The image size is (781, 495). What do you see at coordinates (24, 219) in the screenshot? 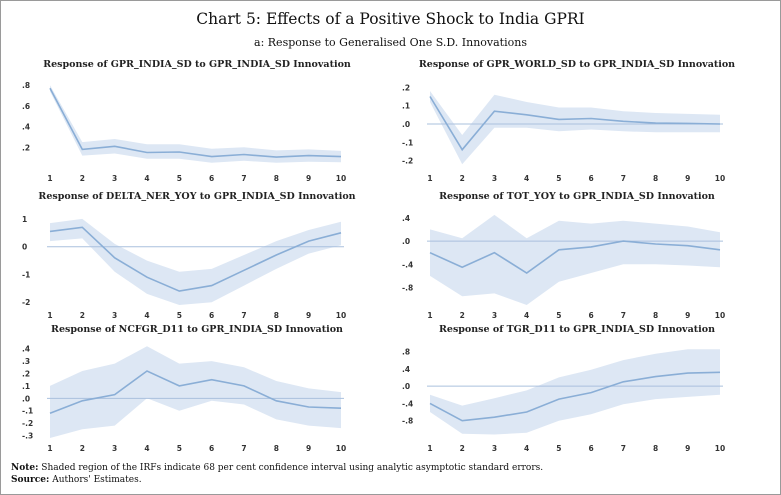
I see `y-tick-label: 1` at bounding box center [24, 219].